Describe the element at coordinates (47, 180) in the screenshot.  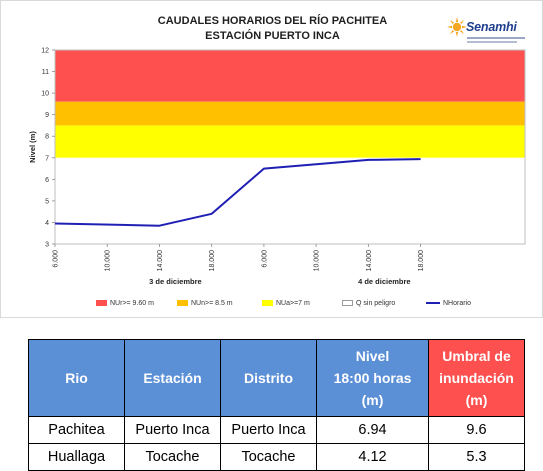
I see `y-tick-label: 6` at that location.